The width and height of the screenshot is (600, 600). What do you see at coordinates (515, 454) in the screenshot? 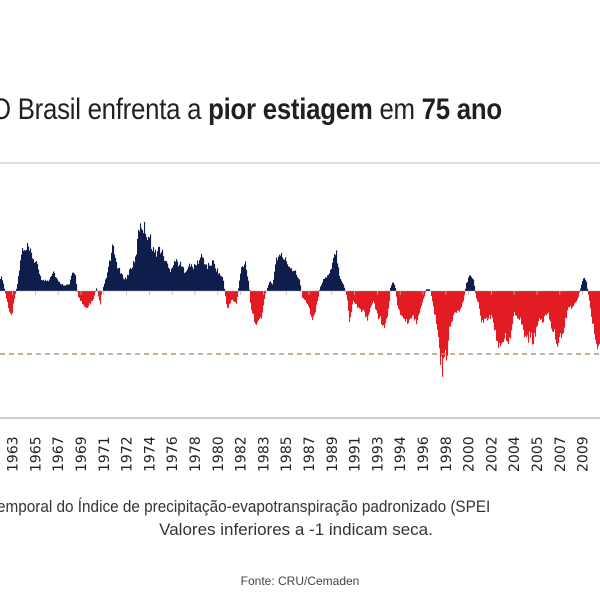
I see `x-tick-label: 2004` at bounding box center [515, 454].